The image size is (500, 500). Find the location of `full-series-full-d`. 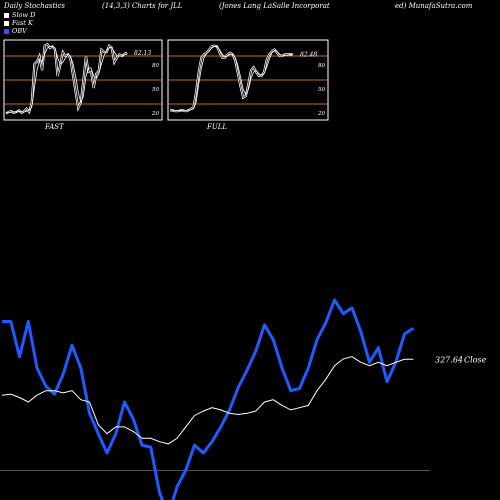

full-series-full-d is located at coordinates (231, 79).